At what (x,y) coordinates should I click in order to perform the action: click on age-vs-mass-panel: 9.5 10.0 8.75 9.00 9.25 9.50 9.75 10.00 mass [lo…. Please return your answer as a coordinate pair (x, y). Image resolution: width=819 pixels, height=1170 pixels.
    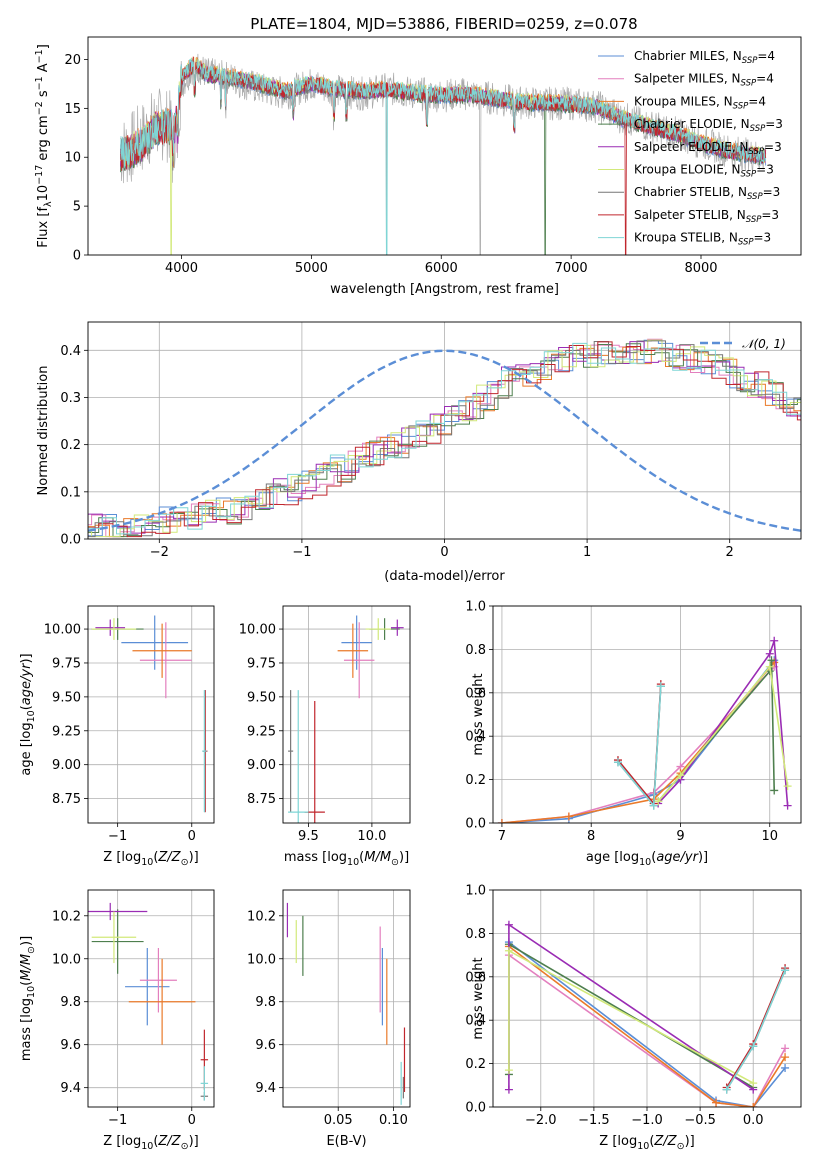
    Looking at the image, I should click on (325, 736).